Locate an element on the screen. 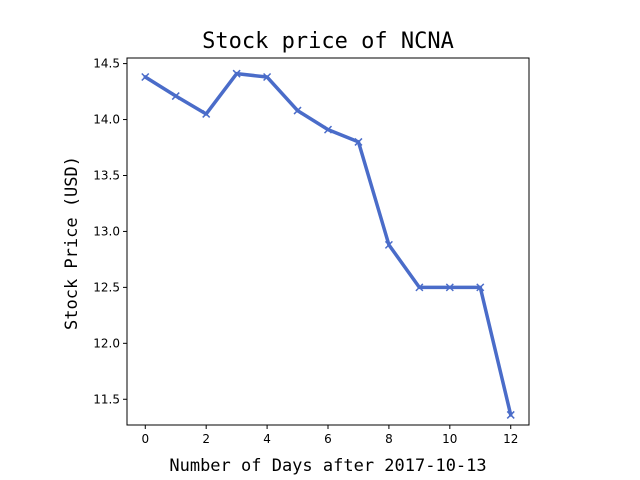 This screenshot has width=640, height=480. y-axis-label: Stock Price (USD) is located at coordinates (72, 243).